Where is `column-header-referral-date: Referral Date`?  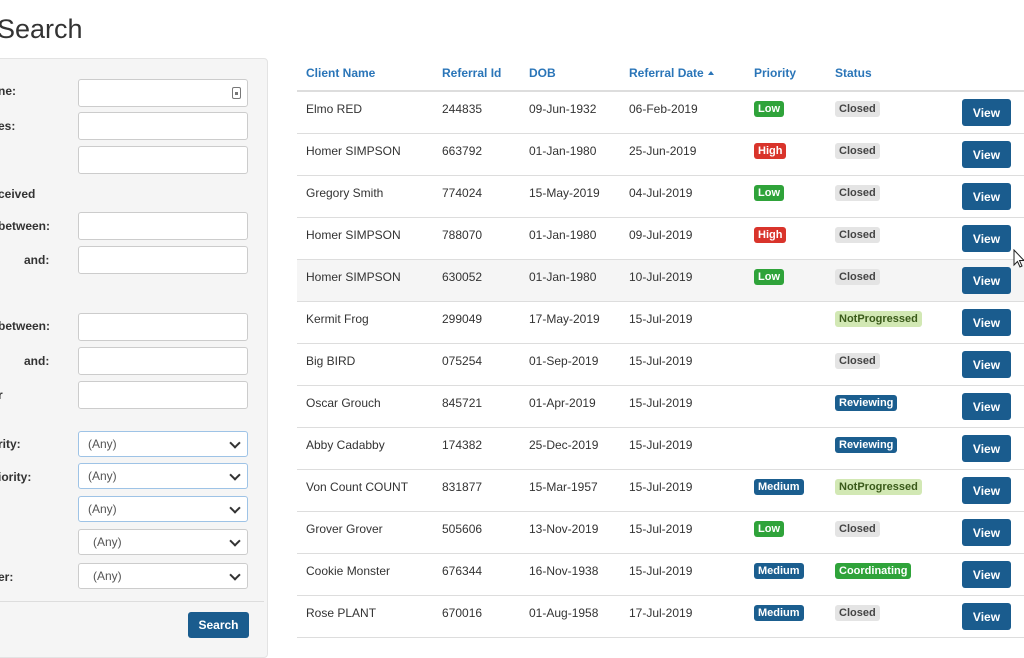
column-header-referral-date: Referral Date is located at coordinates (671, 73).